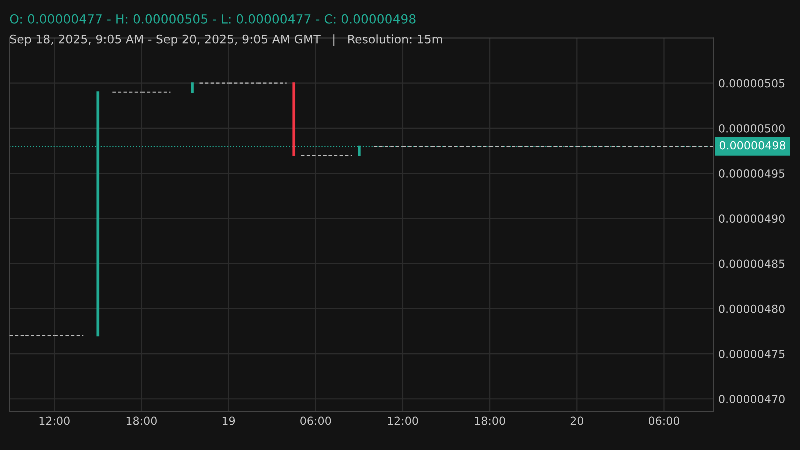 The image size is (800, 450). Describe the element at coordinates (752, 83) in the screenshot. I see `y-tick-label: 0.00000505` at that location.